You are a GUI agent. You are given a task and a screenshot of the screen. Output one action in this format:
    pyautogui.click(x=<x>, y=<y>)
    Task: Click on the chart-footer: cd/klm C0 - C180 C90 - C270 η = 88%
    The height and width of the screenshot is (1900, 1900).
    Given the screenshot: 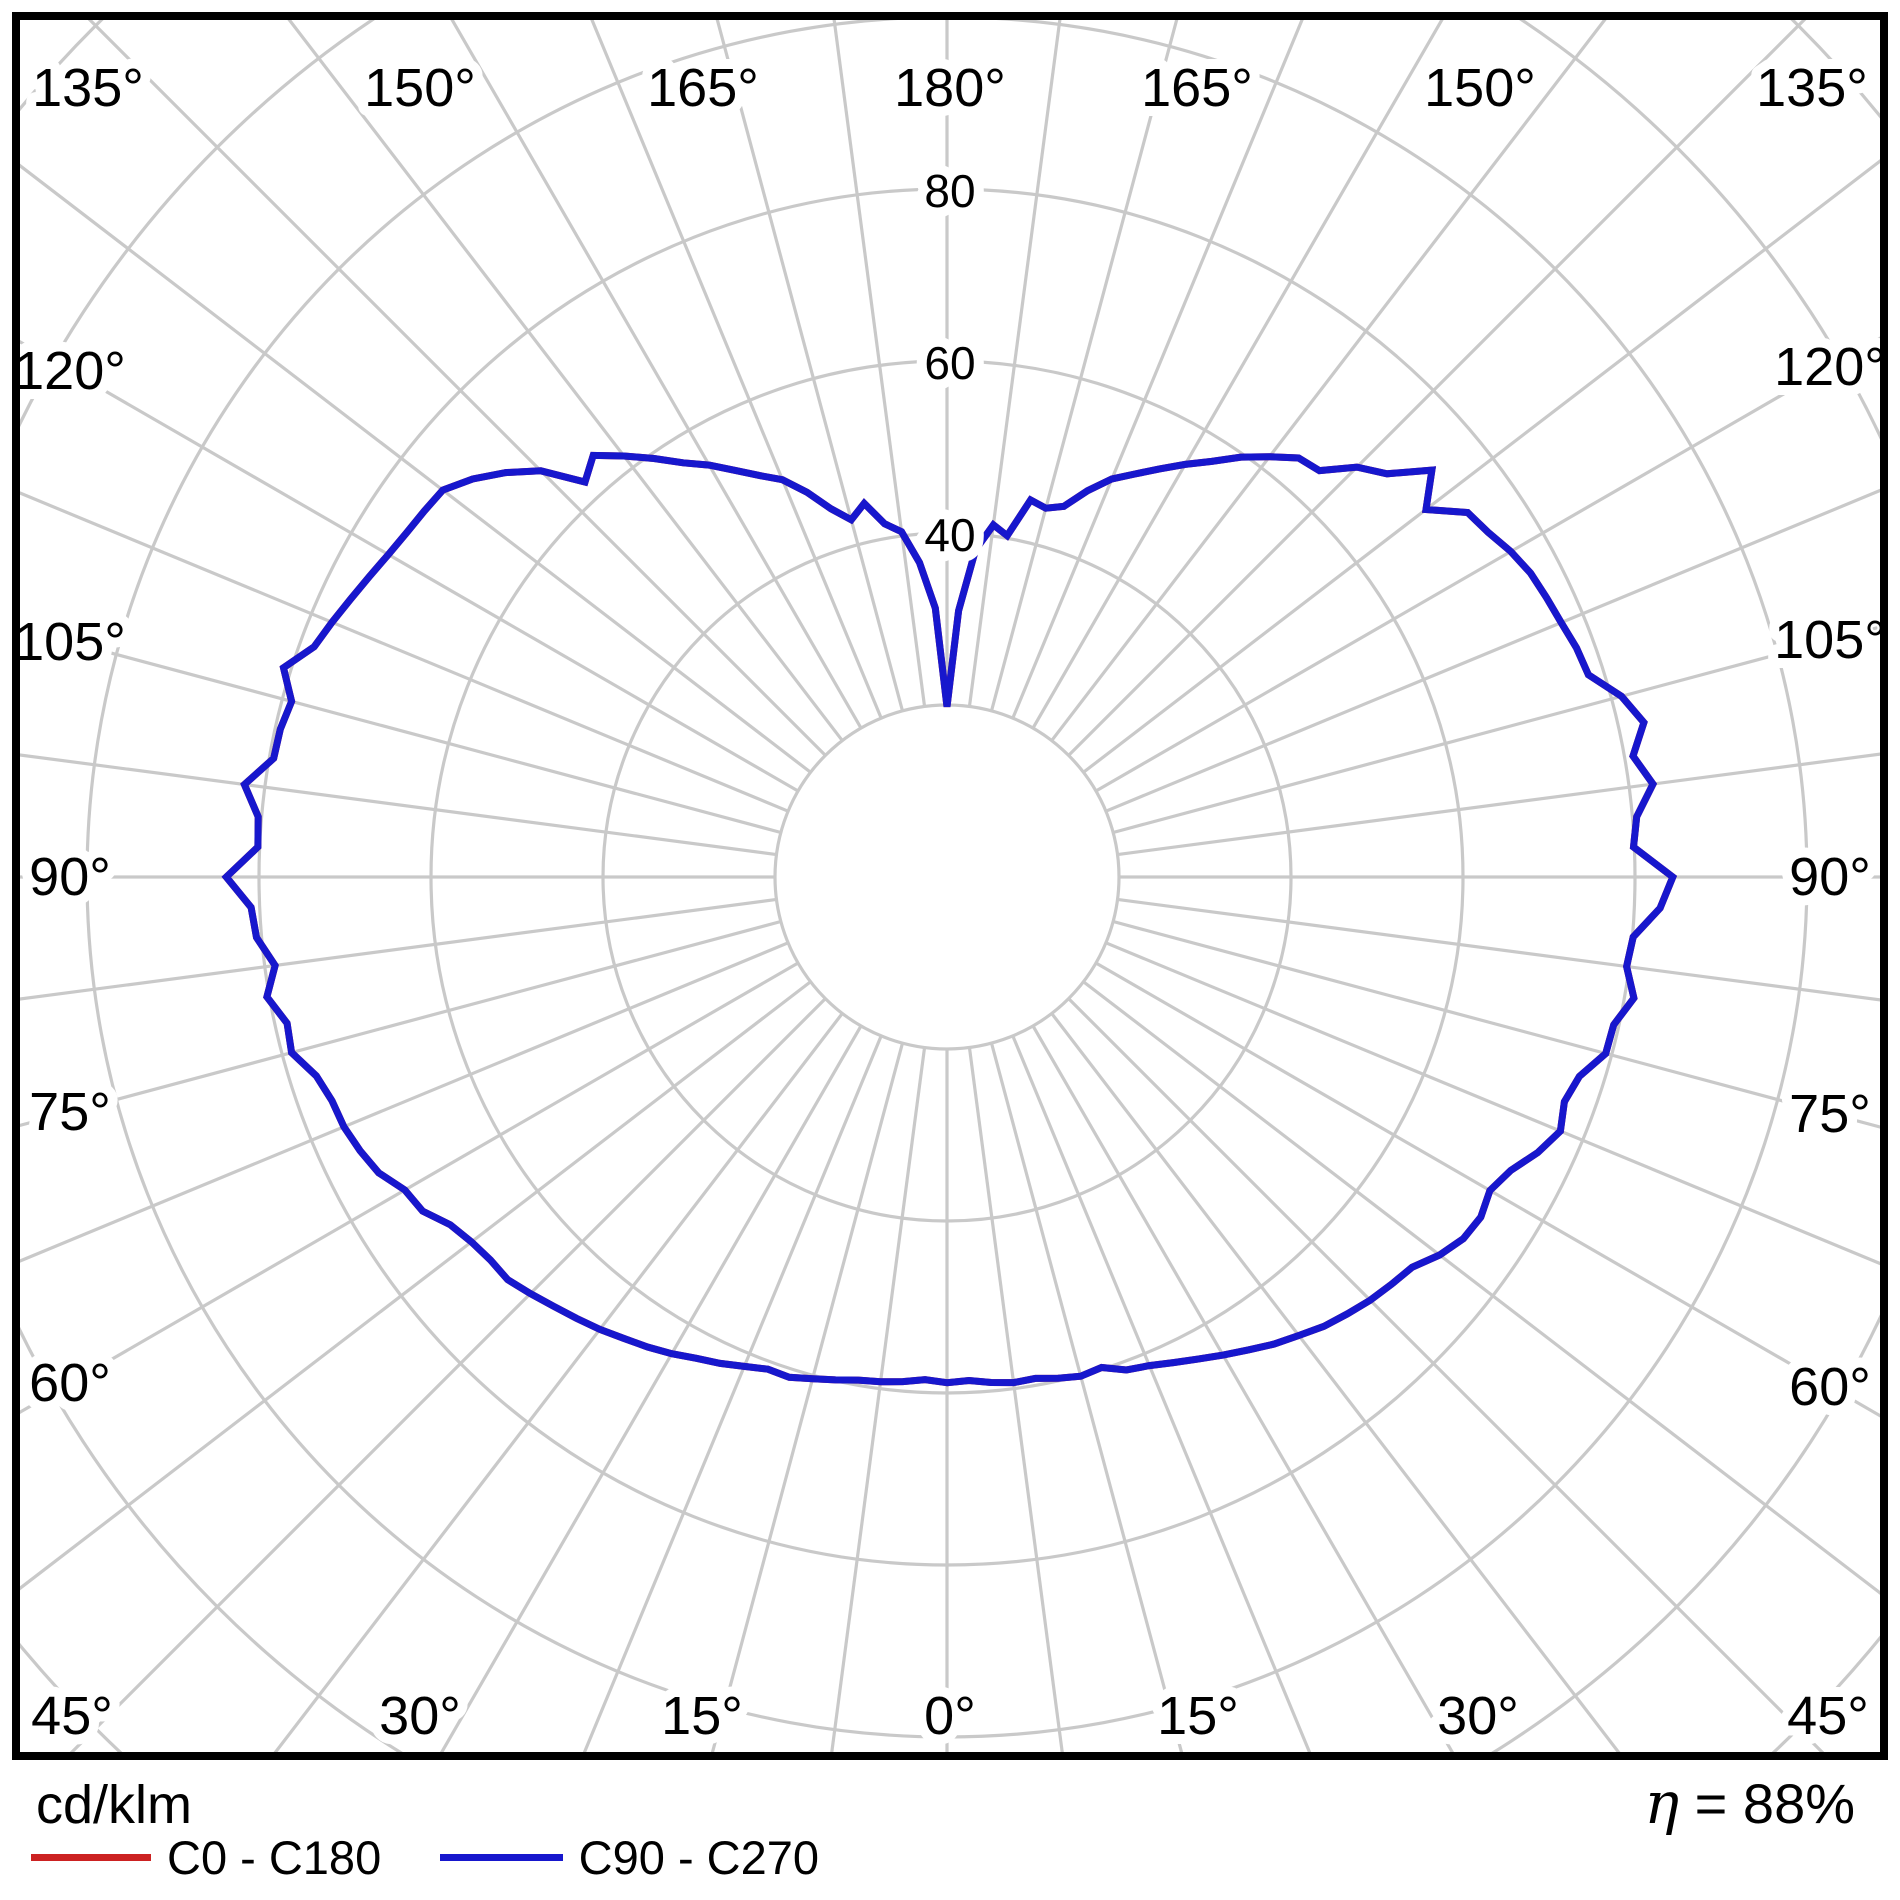 What is the action you would take?
    pyautogui.click(x=950, y=1828)
    